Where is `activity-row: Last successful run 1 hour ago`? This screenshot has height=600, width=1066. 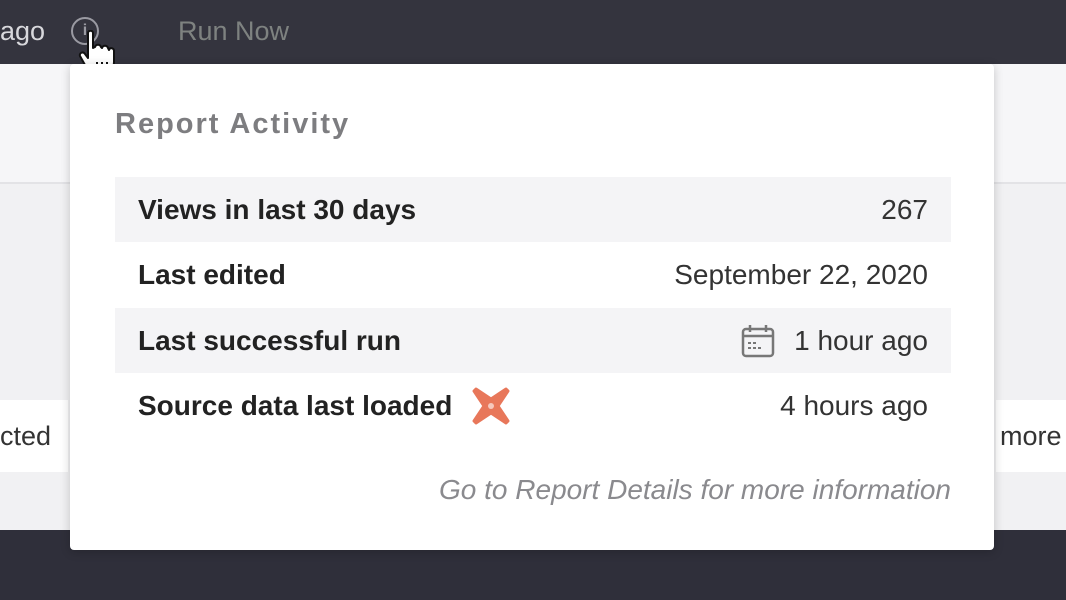 activity-row: Last successful run 1 hour ago is located at coordinates (533, 340).